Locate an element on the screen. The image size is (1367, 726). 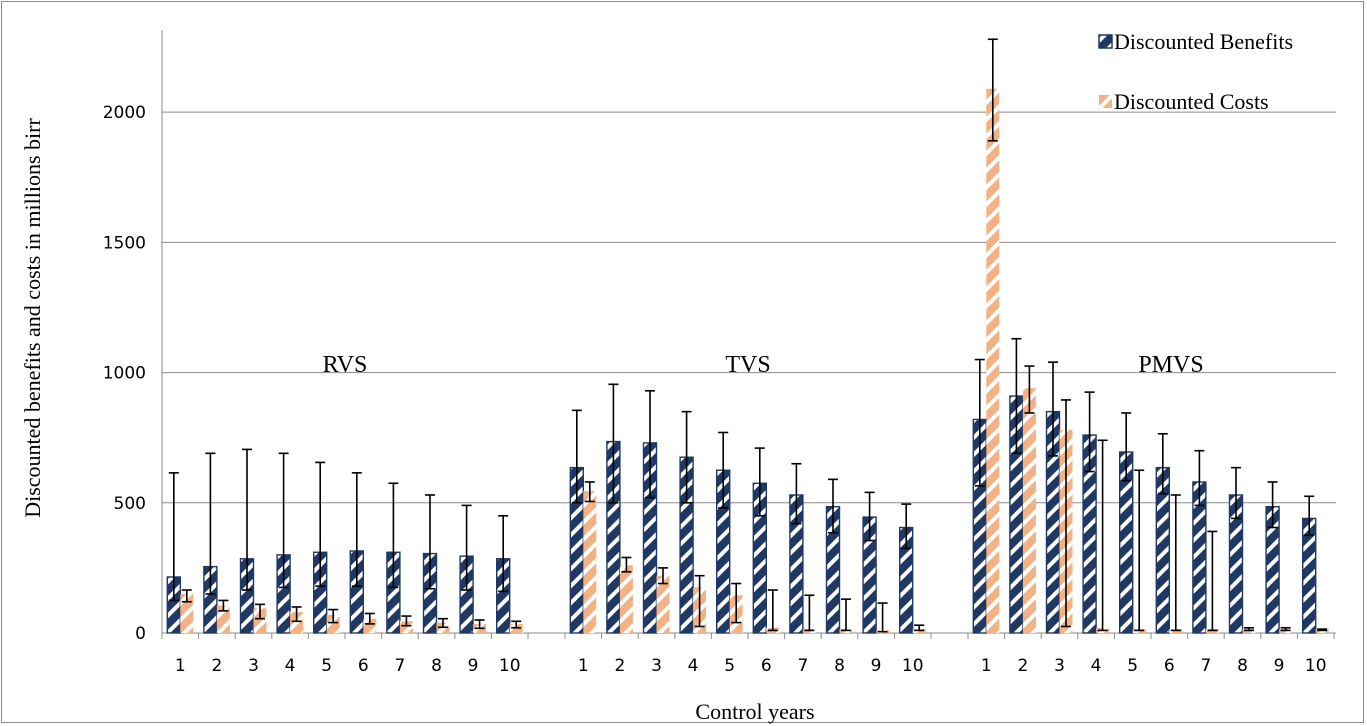
y-tick-label: 500 is located at coordinates (130, 504).